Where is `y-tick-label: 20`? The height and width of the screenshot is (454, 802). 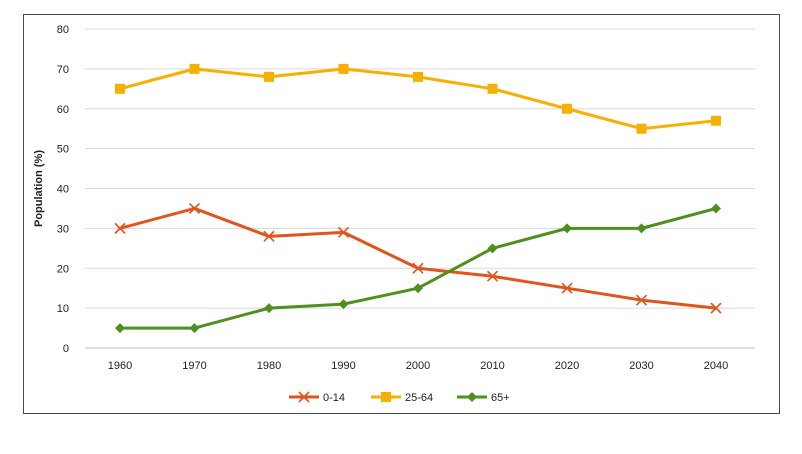 y-tick-label: 20 is located at coordinates (63, 269).